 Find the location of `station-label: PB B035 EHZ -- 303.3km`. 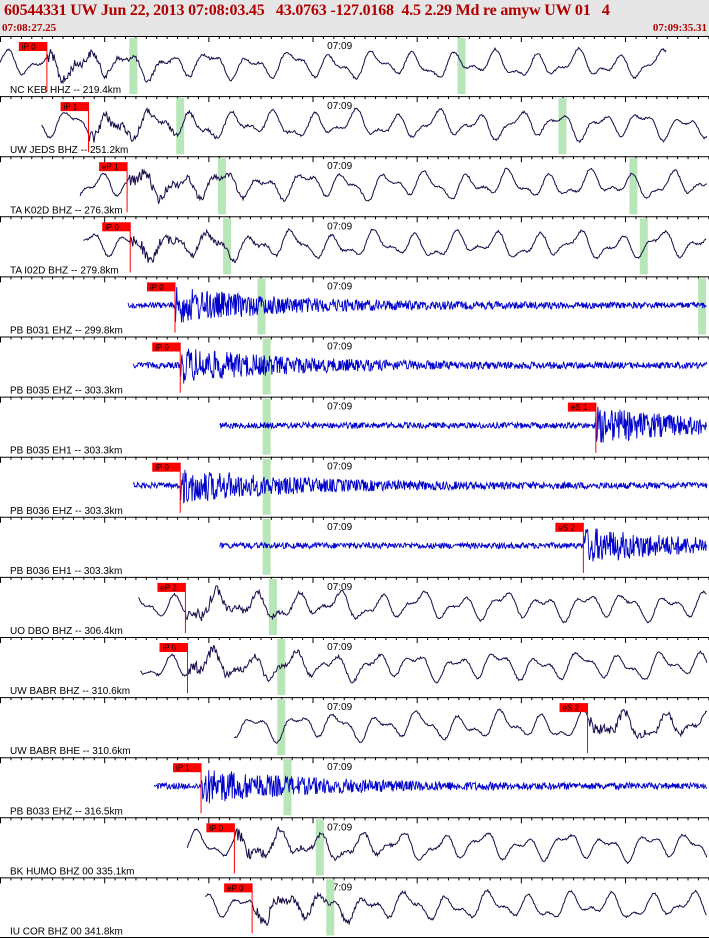

station-label: PB B035 EHZ -- 303.3km is located at coordinates (66, 391).